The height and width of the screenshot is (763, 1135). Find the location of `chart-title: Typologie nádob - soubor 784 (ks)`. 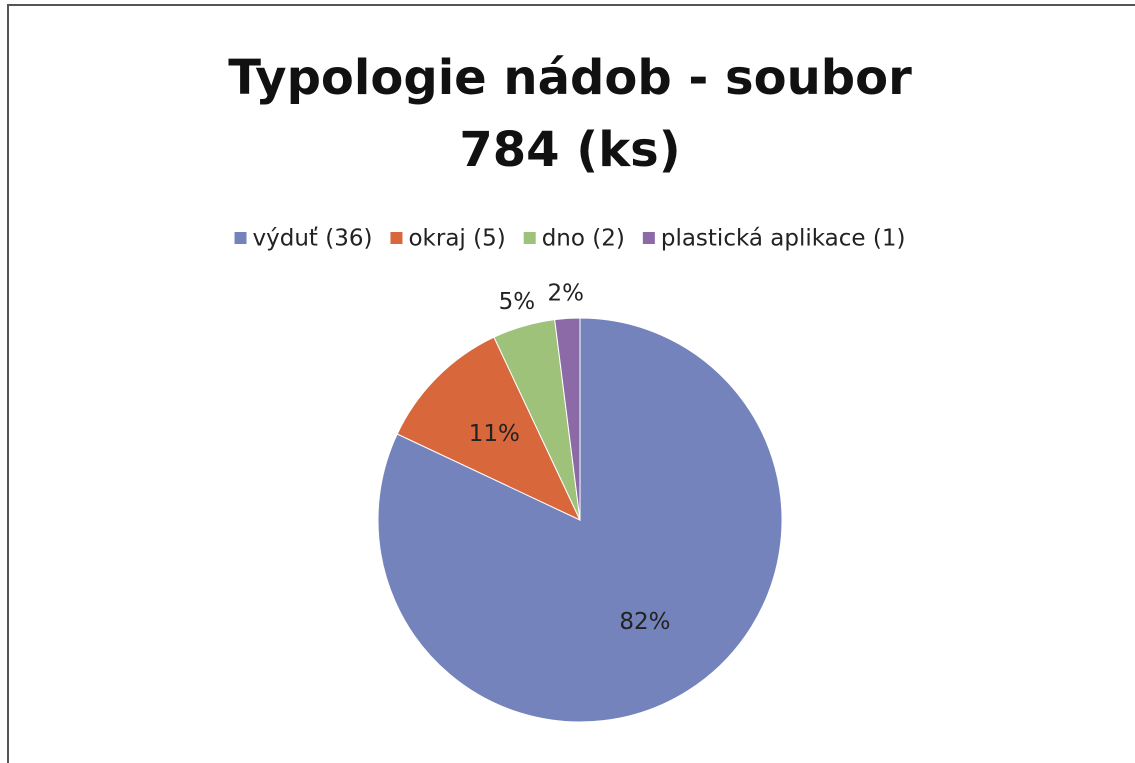

chart-title: Typologie nádob - soubor 784 (ks) is located at coordinates (570, 114).